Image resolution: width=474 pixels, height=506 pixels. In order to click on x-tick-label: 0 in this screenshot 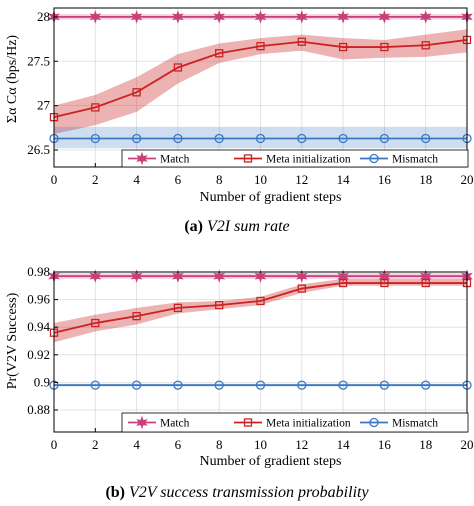, I will do `click(54, 179)`.